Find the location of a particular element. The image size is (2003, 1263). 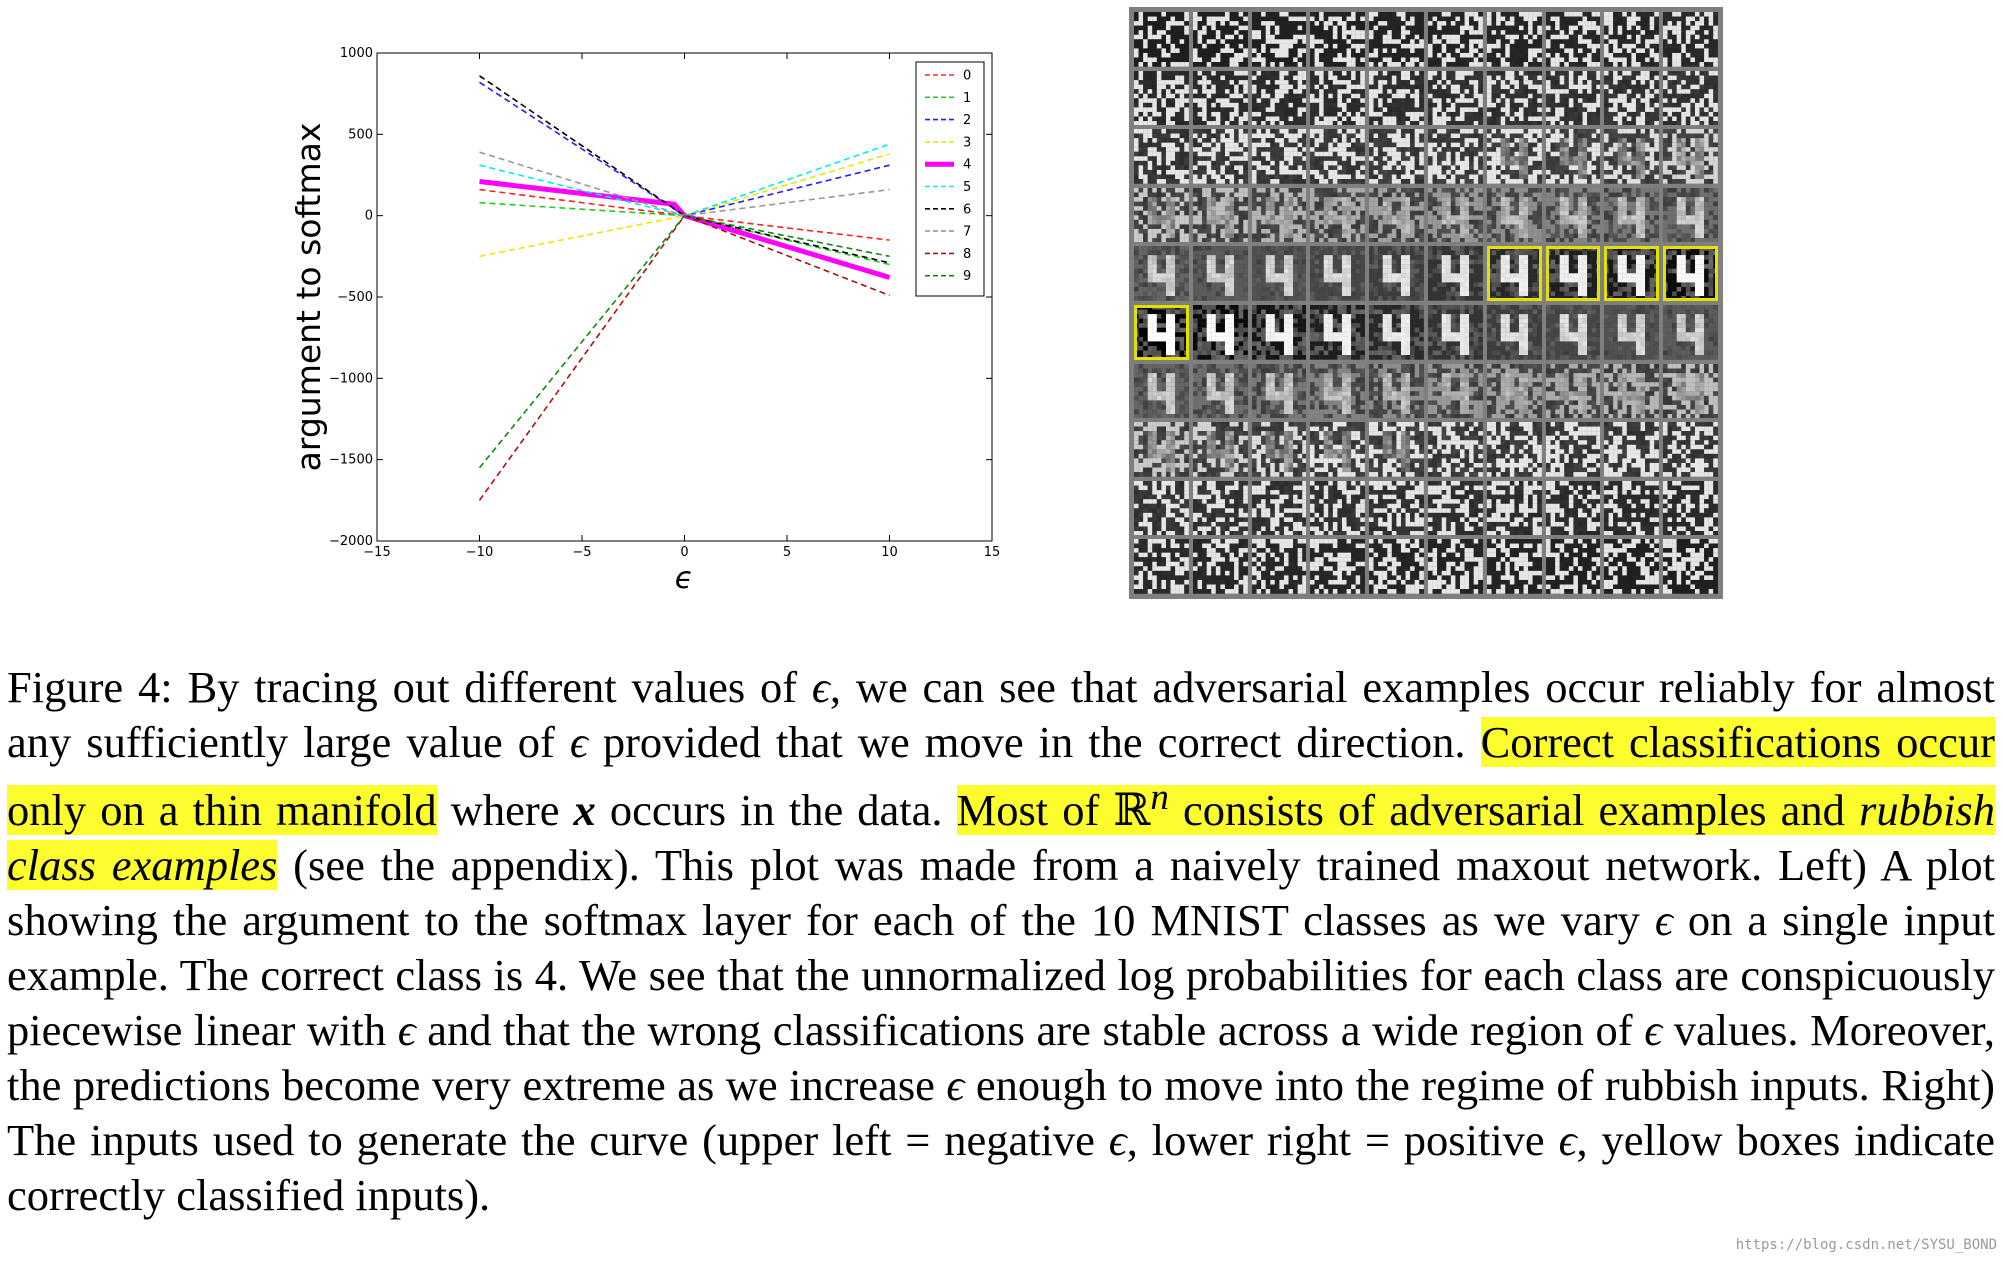

legend-label-3: 3 is located at coordinates (967, 142).